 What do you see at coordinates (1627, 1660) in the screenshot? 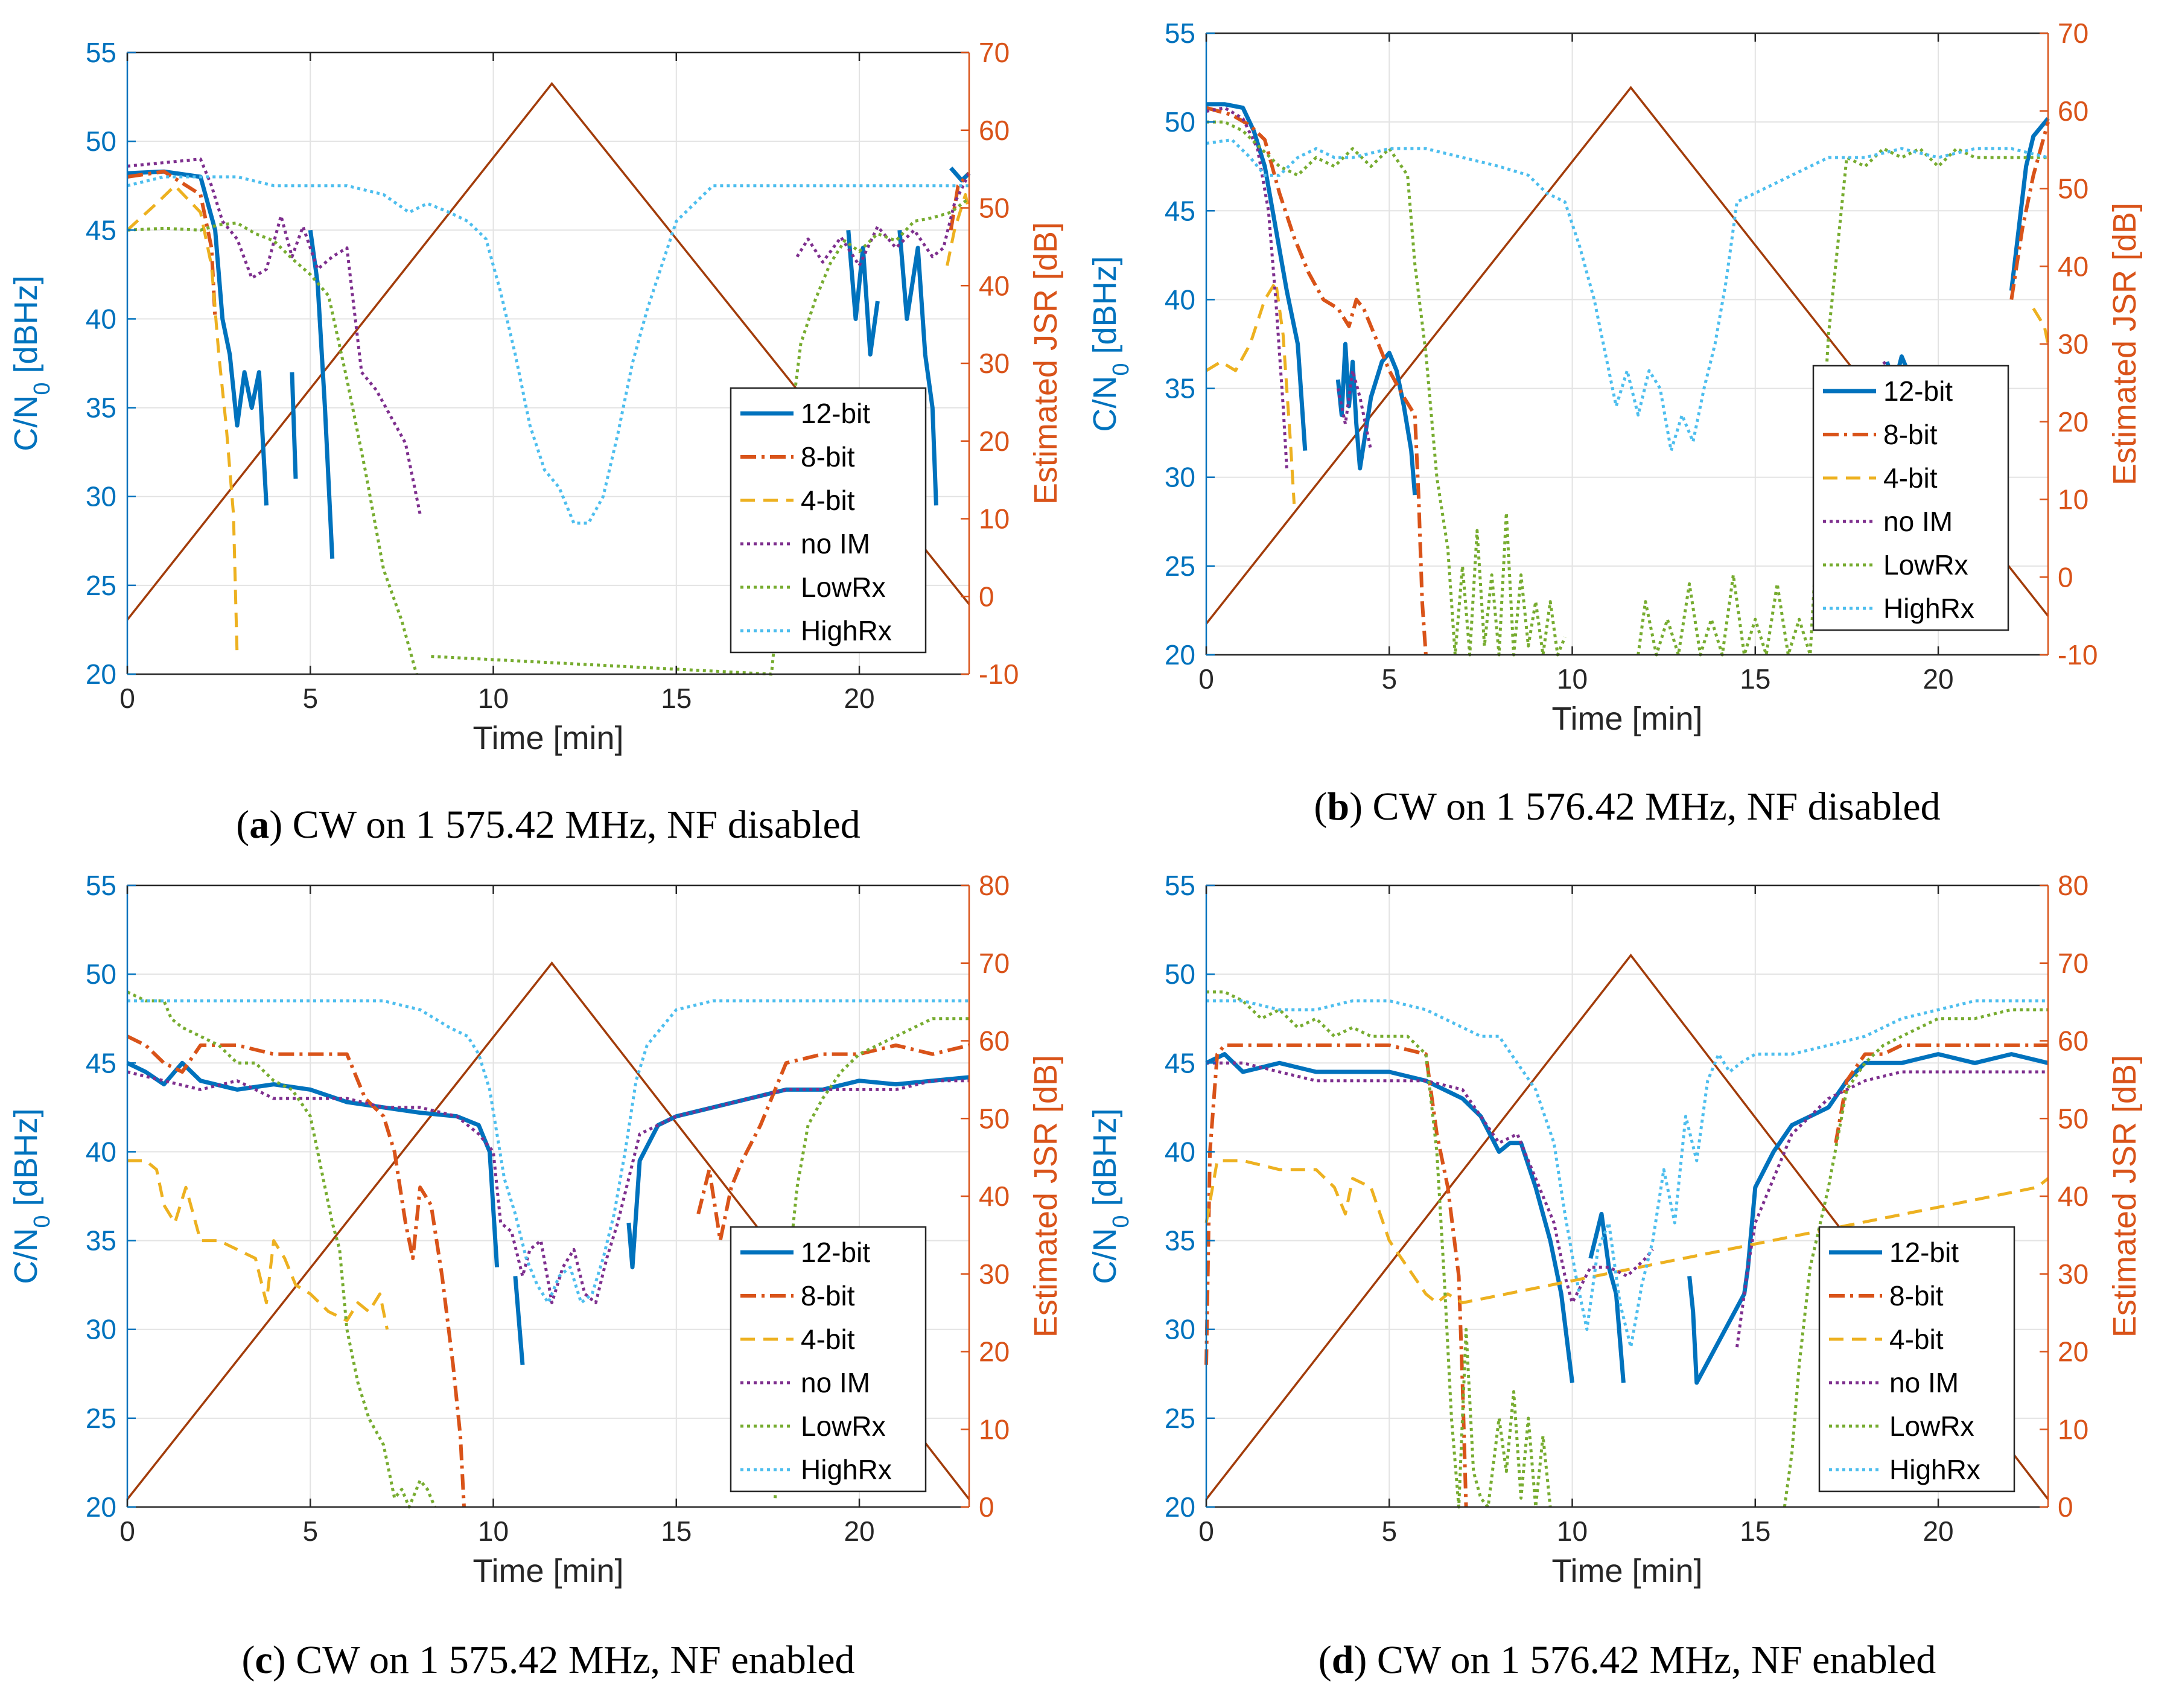
I see `caption: (d) CW on 1 576.42 MHz, NF enabled` at bounding box center [1627, 1660].